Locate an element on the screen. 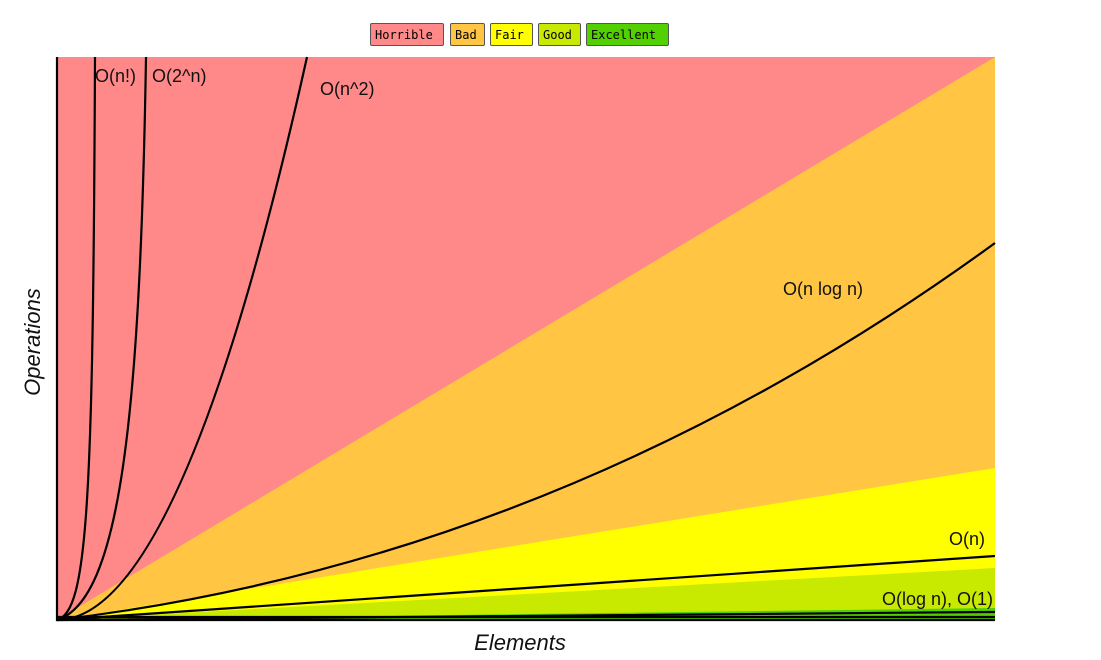 This screenshot has width=1101, height=660. curve-label: O(n!) is located at coordinates (115, 76).